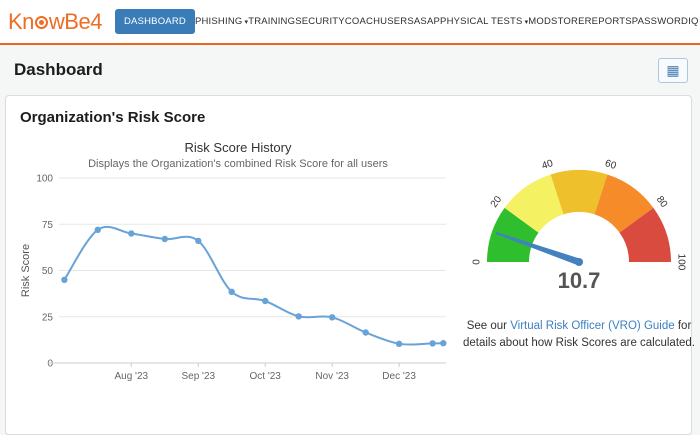 The height and width of the screenshot is (435, 700). What do you see at coordinates (238, 147) in the screenshot?
I see `chart-title: Risk Score History` at bounding box center [238, 147].